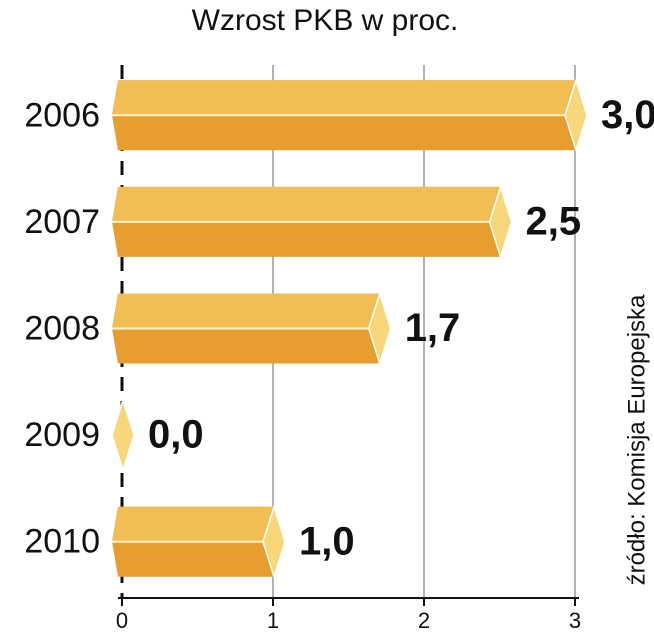 The image size is (654, 640). I want to click on y-tick-label: 2006, so click(62, 115).